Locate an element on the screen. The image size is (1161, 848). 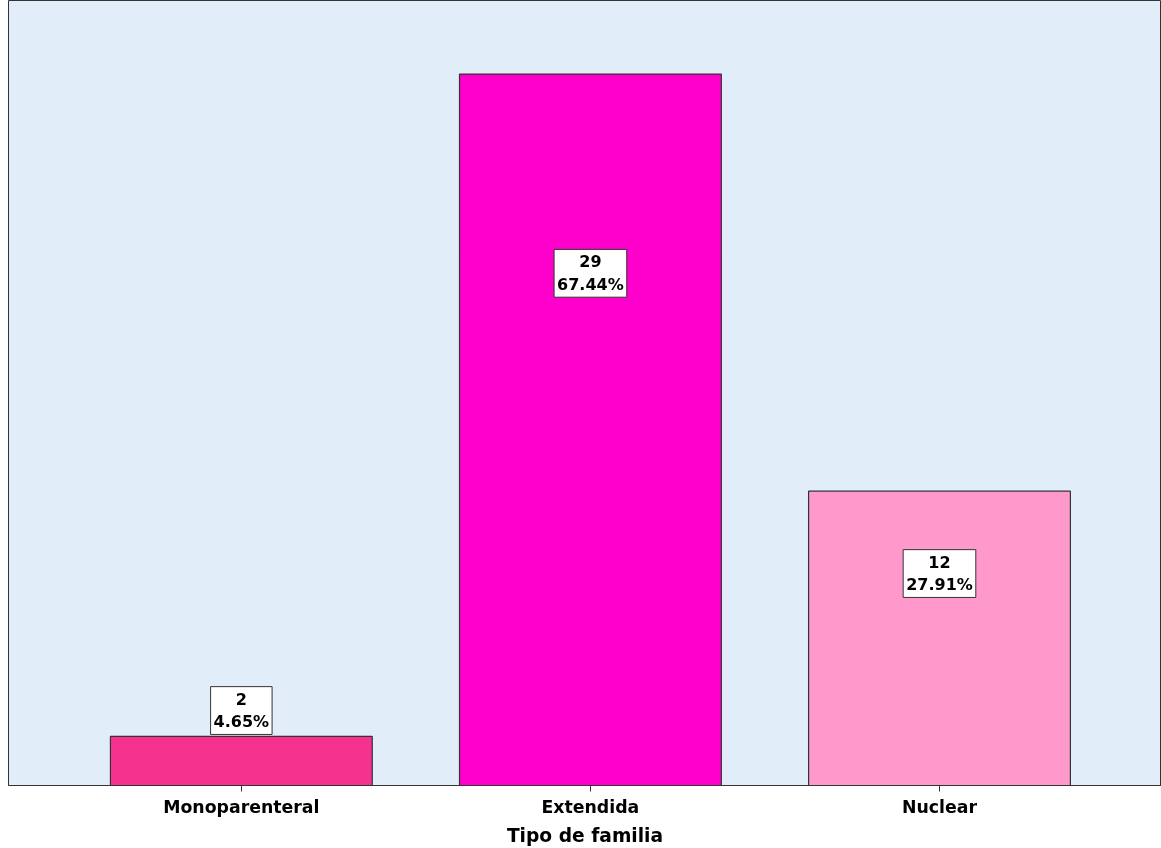
data-label: 12 27.91% is located at coordinates (939, 573).